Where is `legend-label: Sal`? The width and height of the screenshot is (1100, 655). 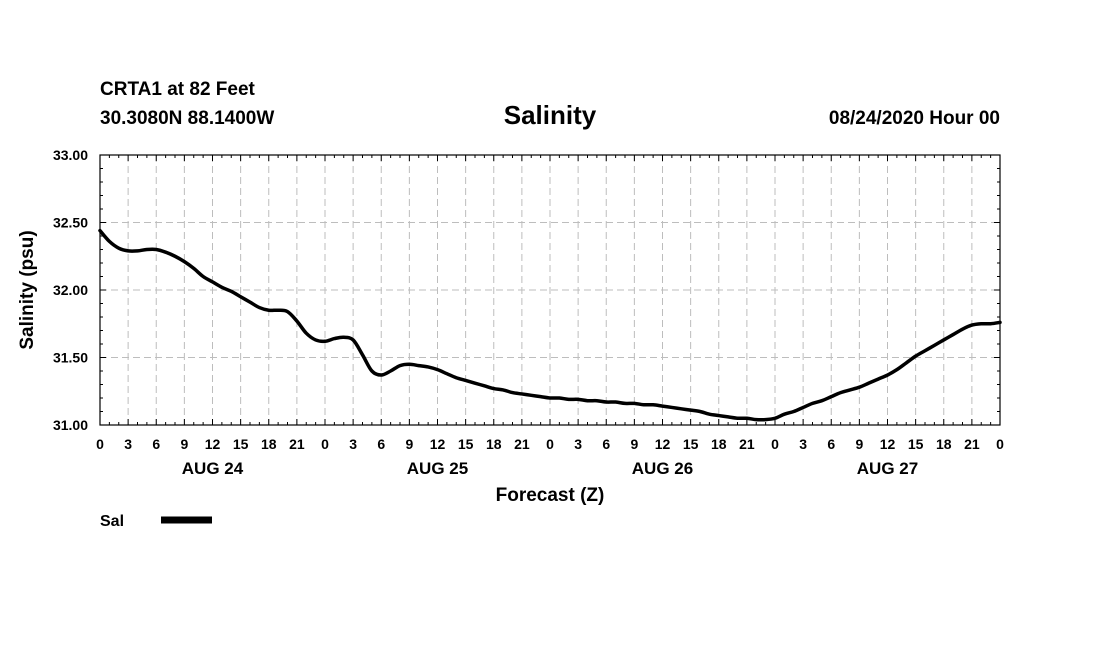 legend-label: Sal is located at coordinates (112, 521).